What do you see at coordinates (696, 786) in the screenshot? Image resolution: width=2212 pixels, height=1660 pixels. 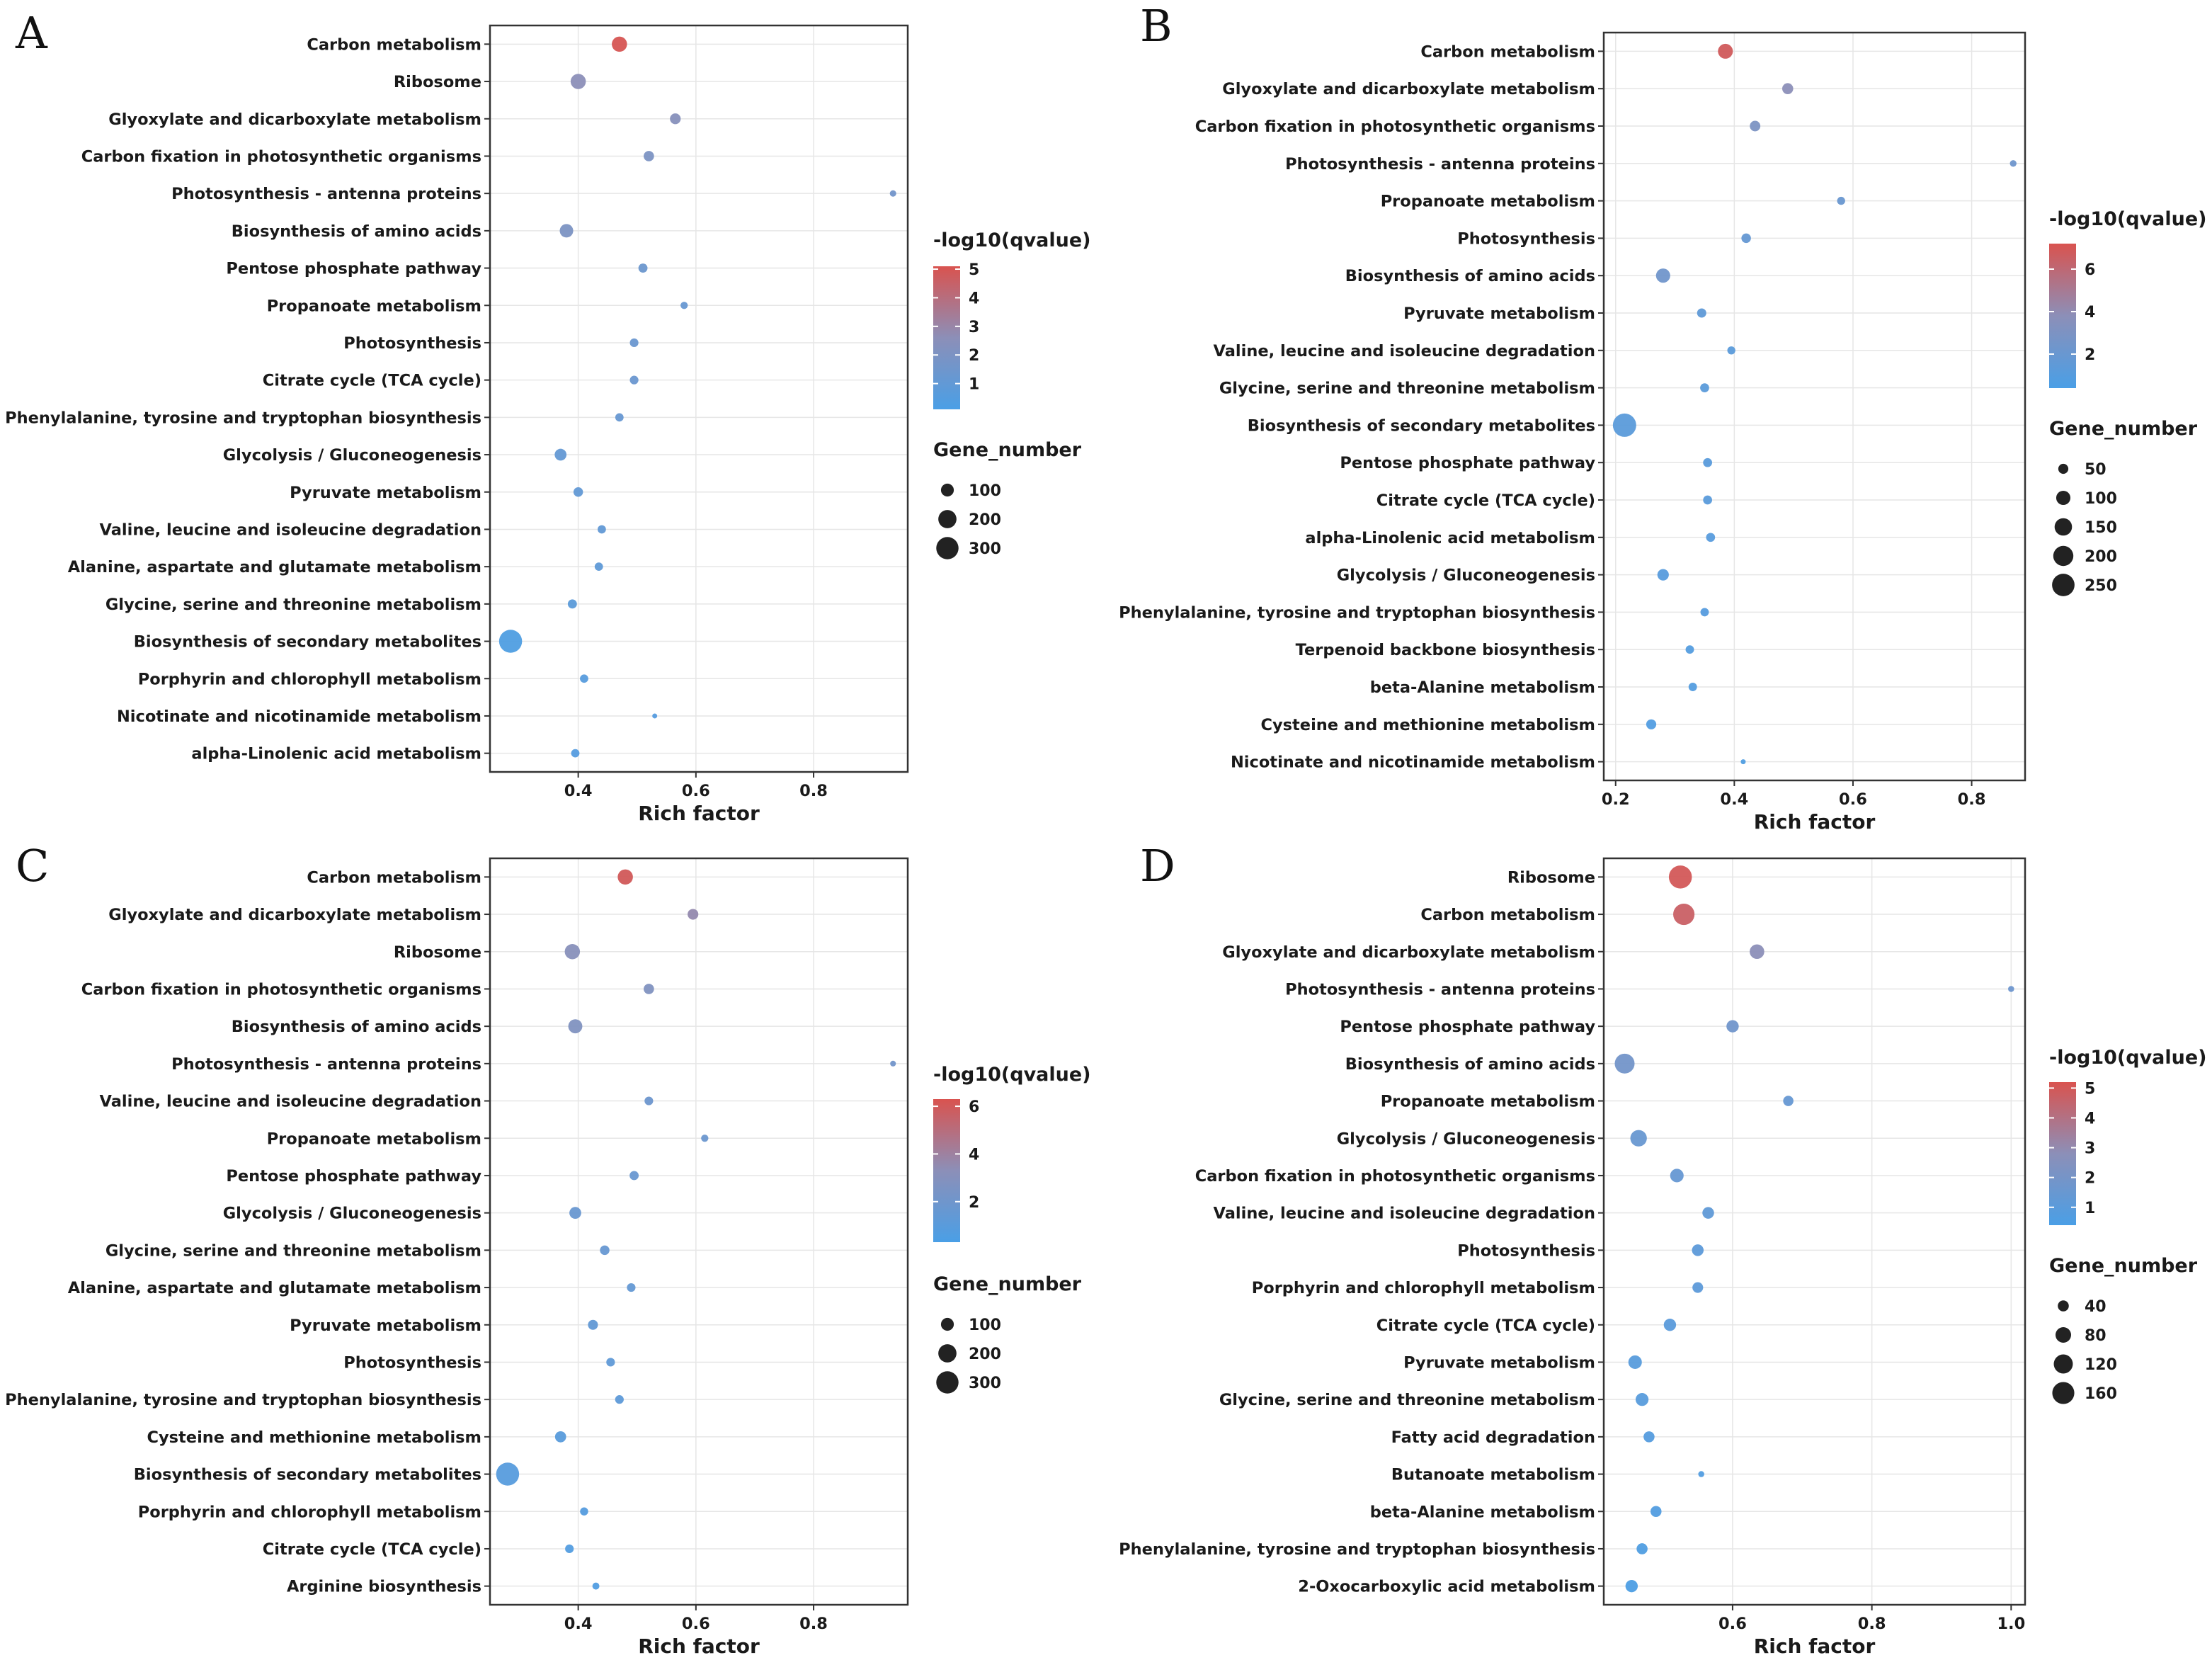 I see `x-axis: 0.4 0.6 0.8` at bounding box center [696, 786].